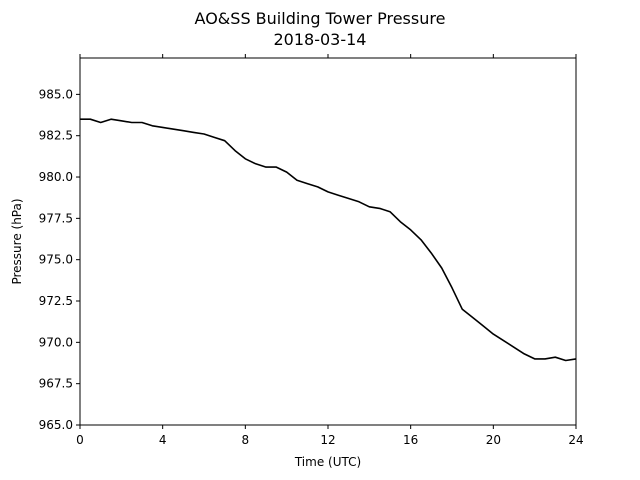 The height and width of the screenshot is (480, 640). What do you see at coordinates (320, 39) in the screenshot?
I see `chart-subtitle: 2018-03-14` at bounding box center [320, 39].